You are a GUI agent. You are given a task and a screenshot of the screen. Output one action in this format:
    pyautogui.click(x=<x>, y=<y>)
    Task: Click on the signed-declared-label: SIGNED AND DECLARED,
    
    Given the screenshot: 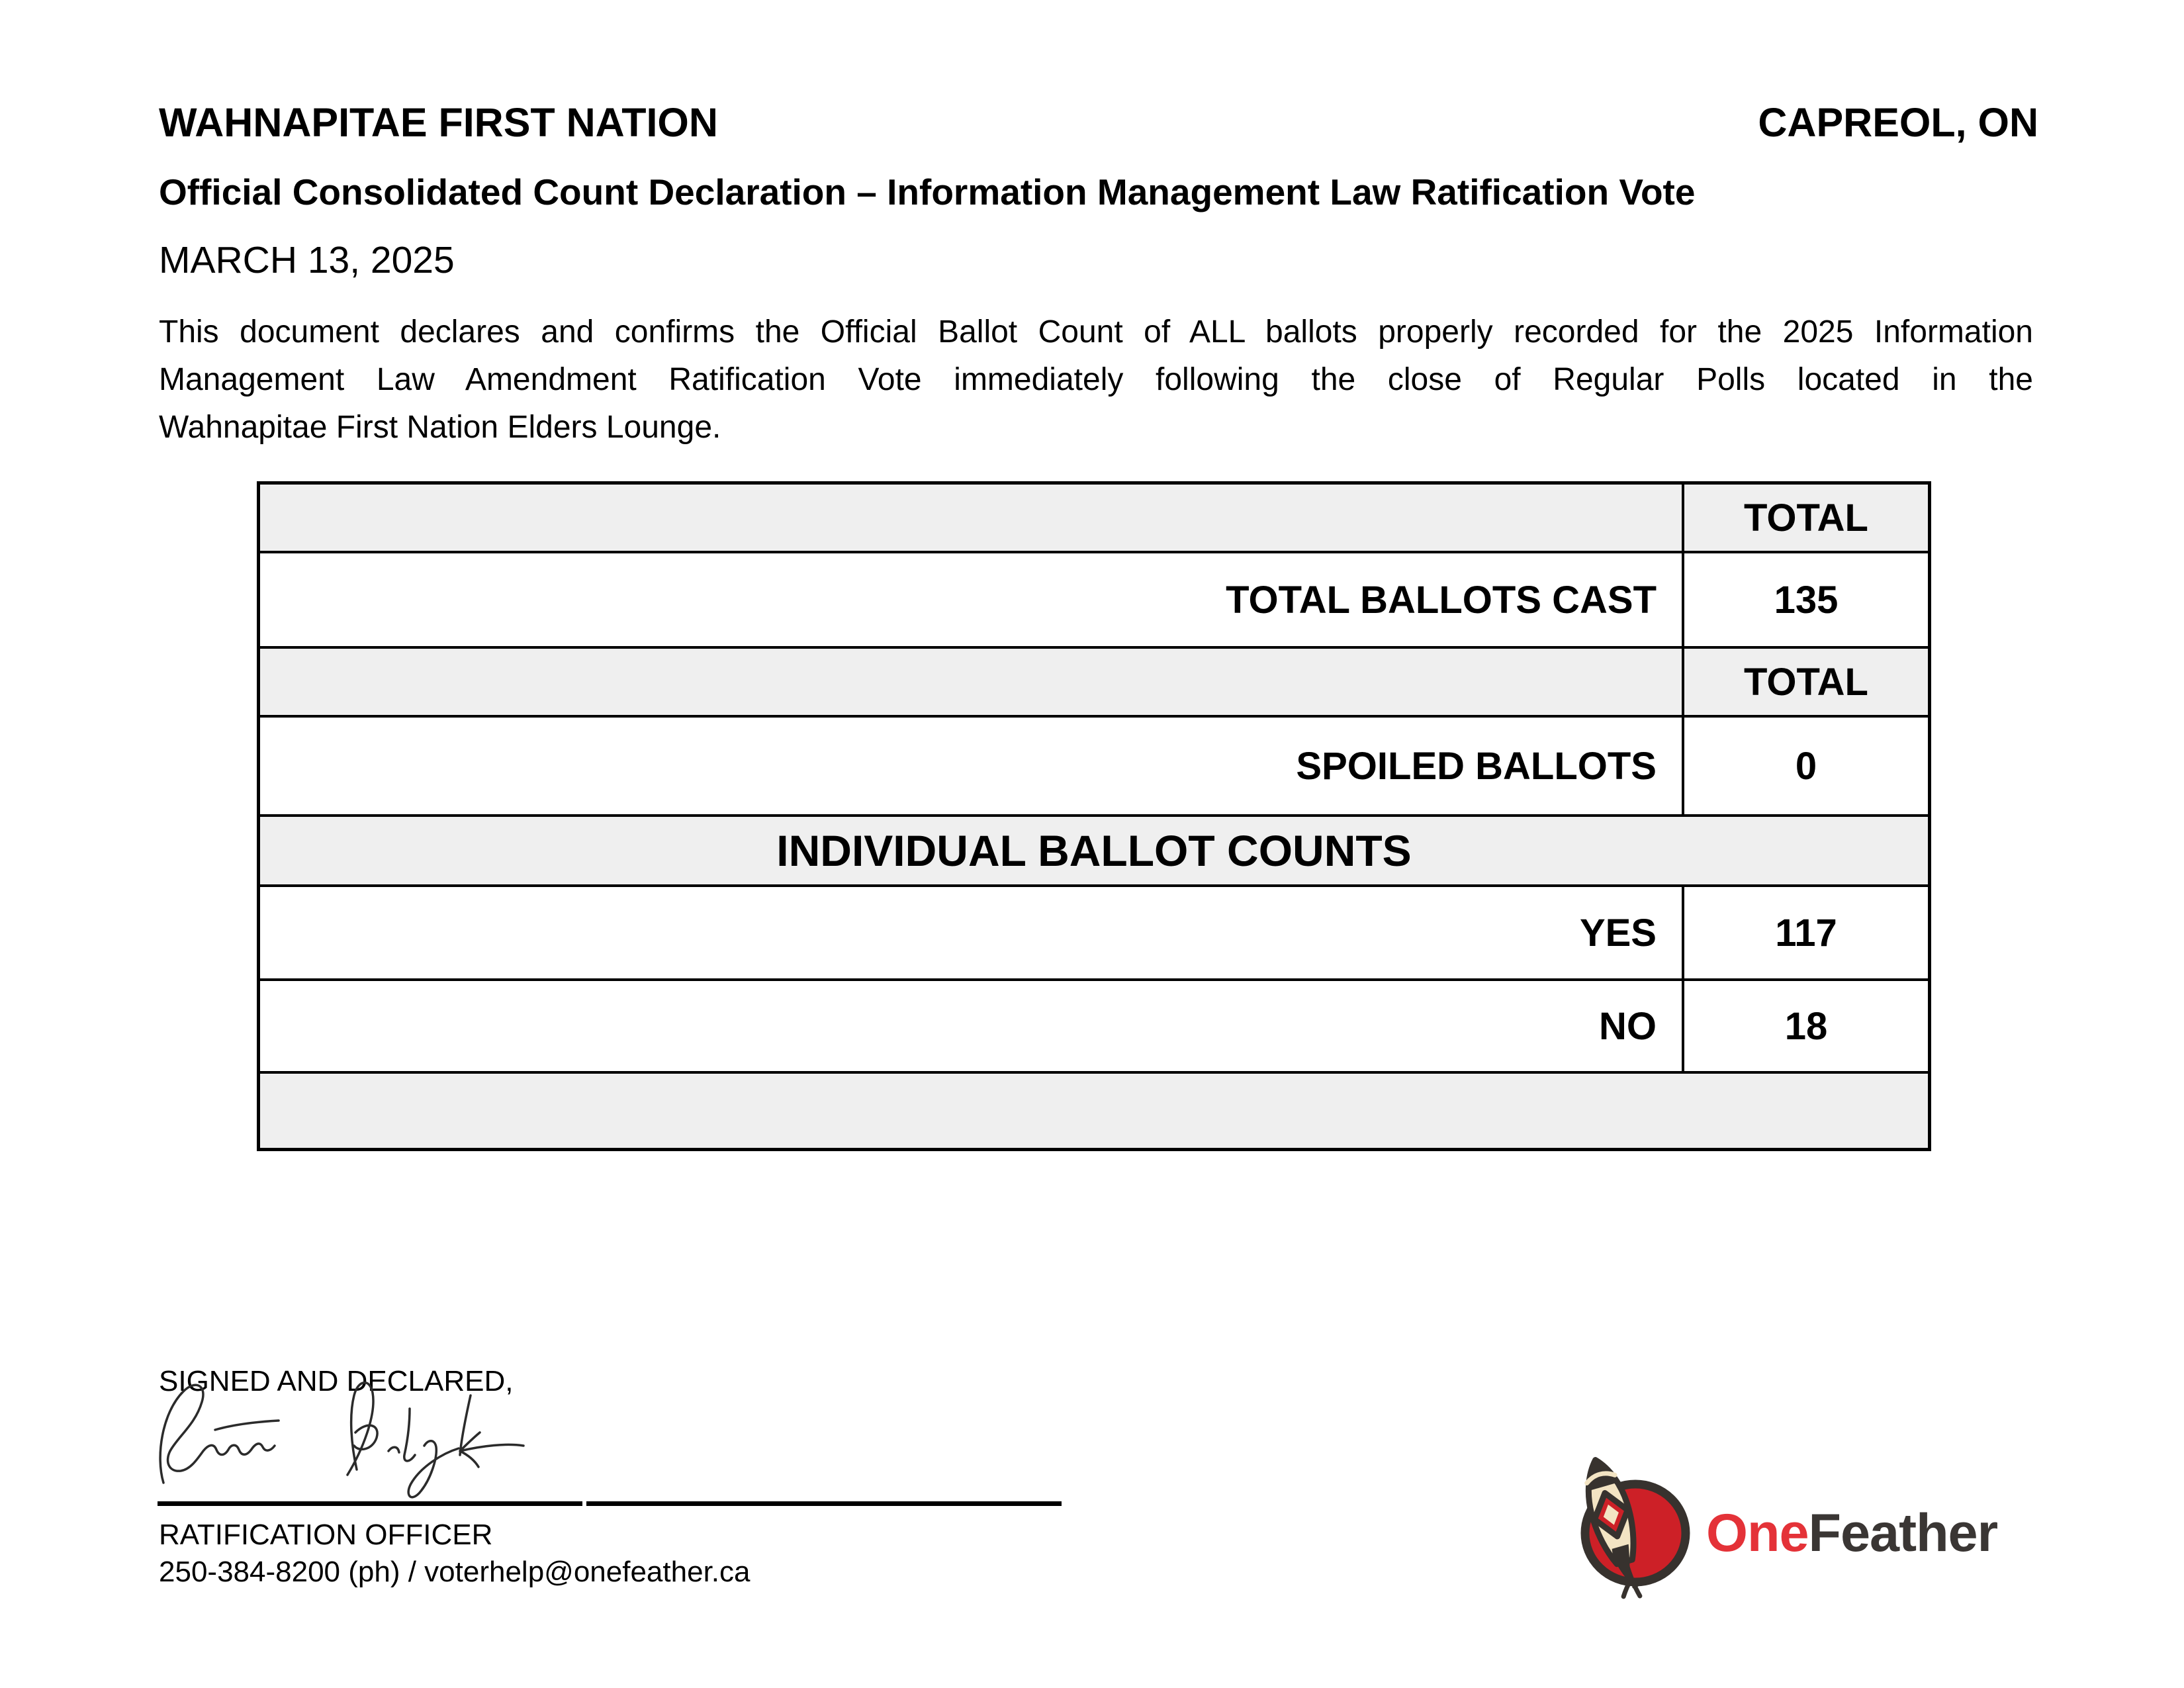 What is the action you would take?
    pyautogui.click(x=336, y=1381)
    